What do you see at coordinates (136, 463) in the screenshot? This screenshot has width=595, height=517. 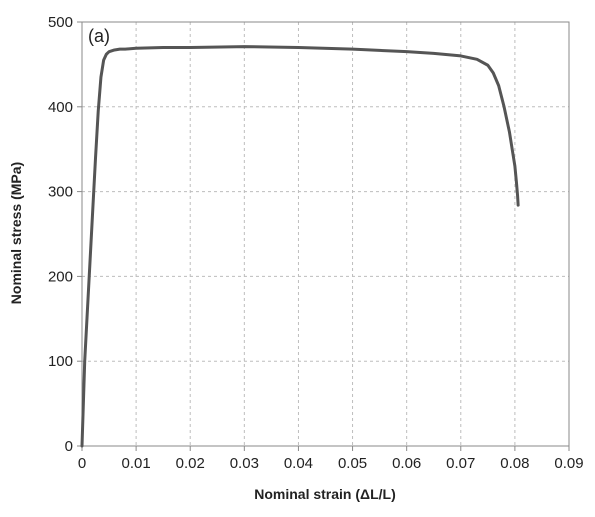 I see `x-tick-label: 0.01` at bounding box center [136, 463].